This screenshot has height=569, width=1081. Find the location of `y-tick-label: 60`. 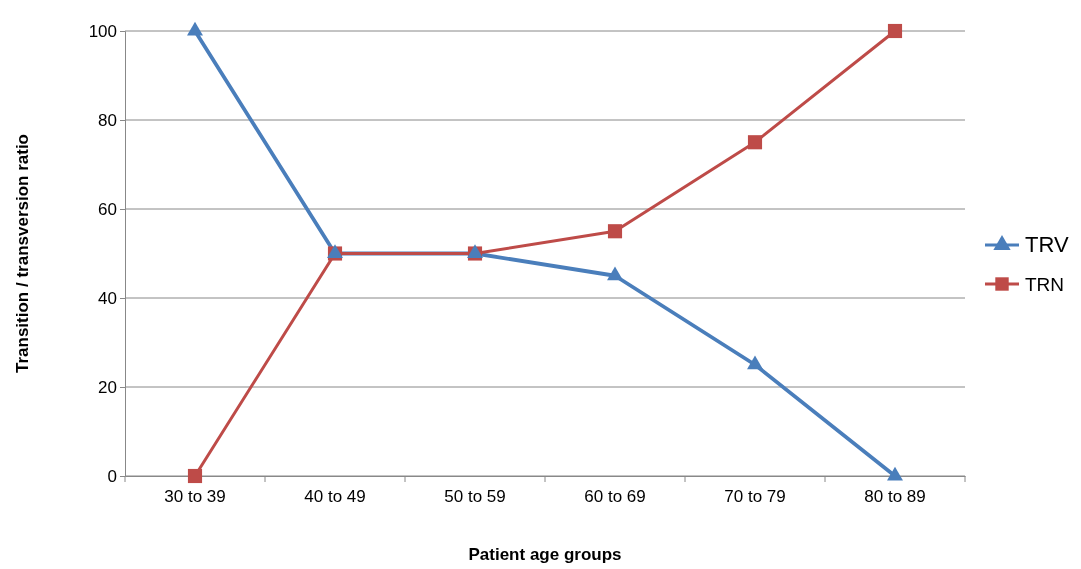

y-tick-label: 60 is located at coordinates (107, 209).